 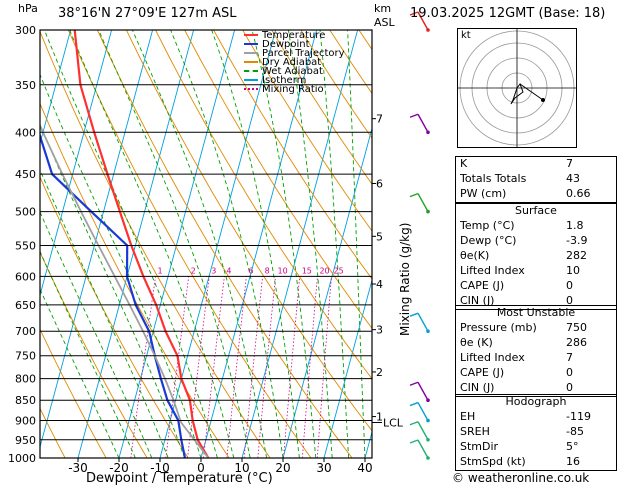 What do you see at coordinates (492, 357) in the screenshot?
I see `most-unstable-label: Lifted Index` at bounding box center [492, 357].